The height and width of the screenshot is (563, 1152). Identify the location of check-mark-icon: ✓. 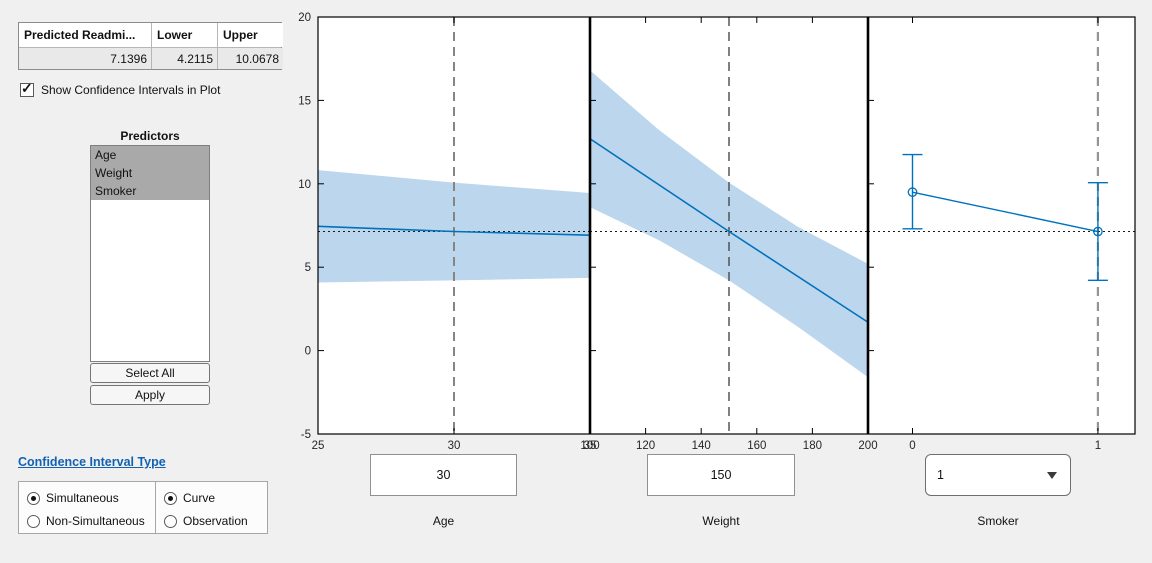
(27, 88).